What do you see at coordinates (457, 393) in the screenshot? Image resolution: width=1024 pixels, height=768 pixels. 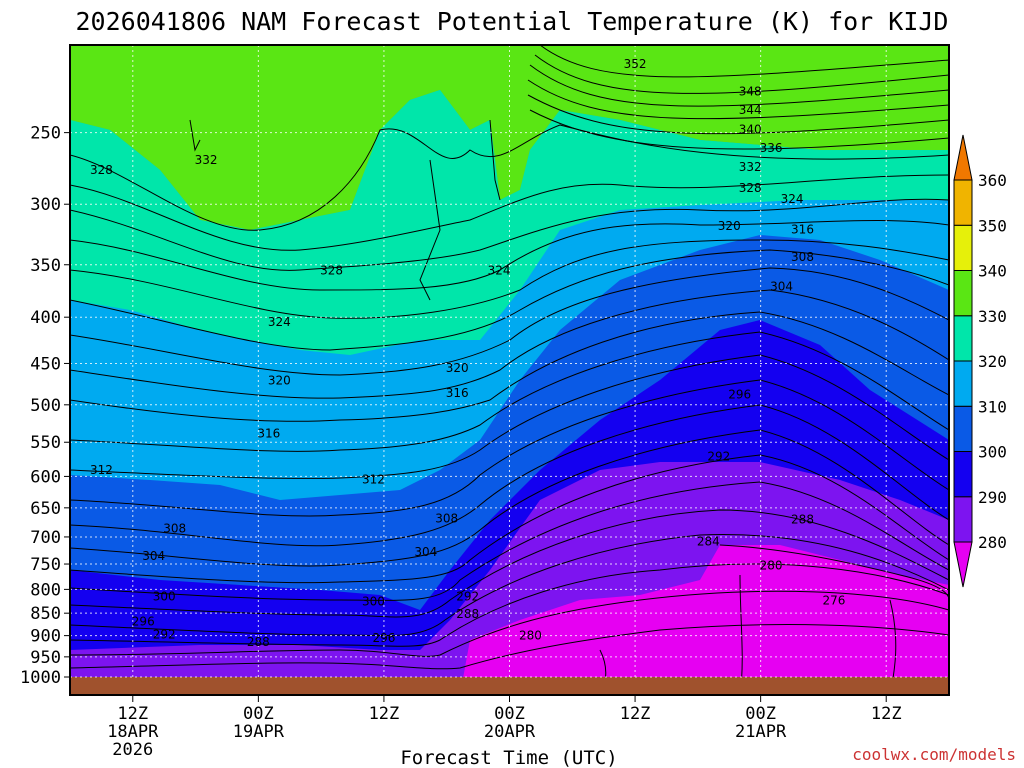 I see `contour-label-25: 316` at bounding box center [457, 393].